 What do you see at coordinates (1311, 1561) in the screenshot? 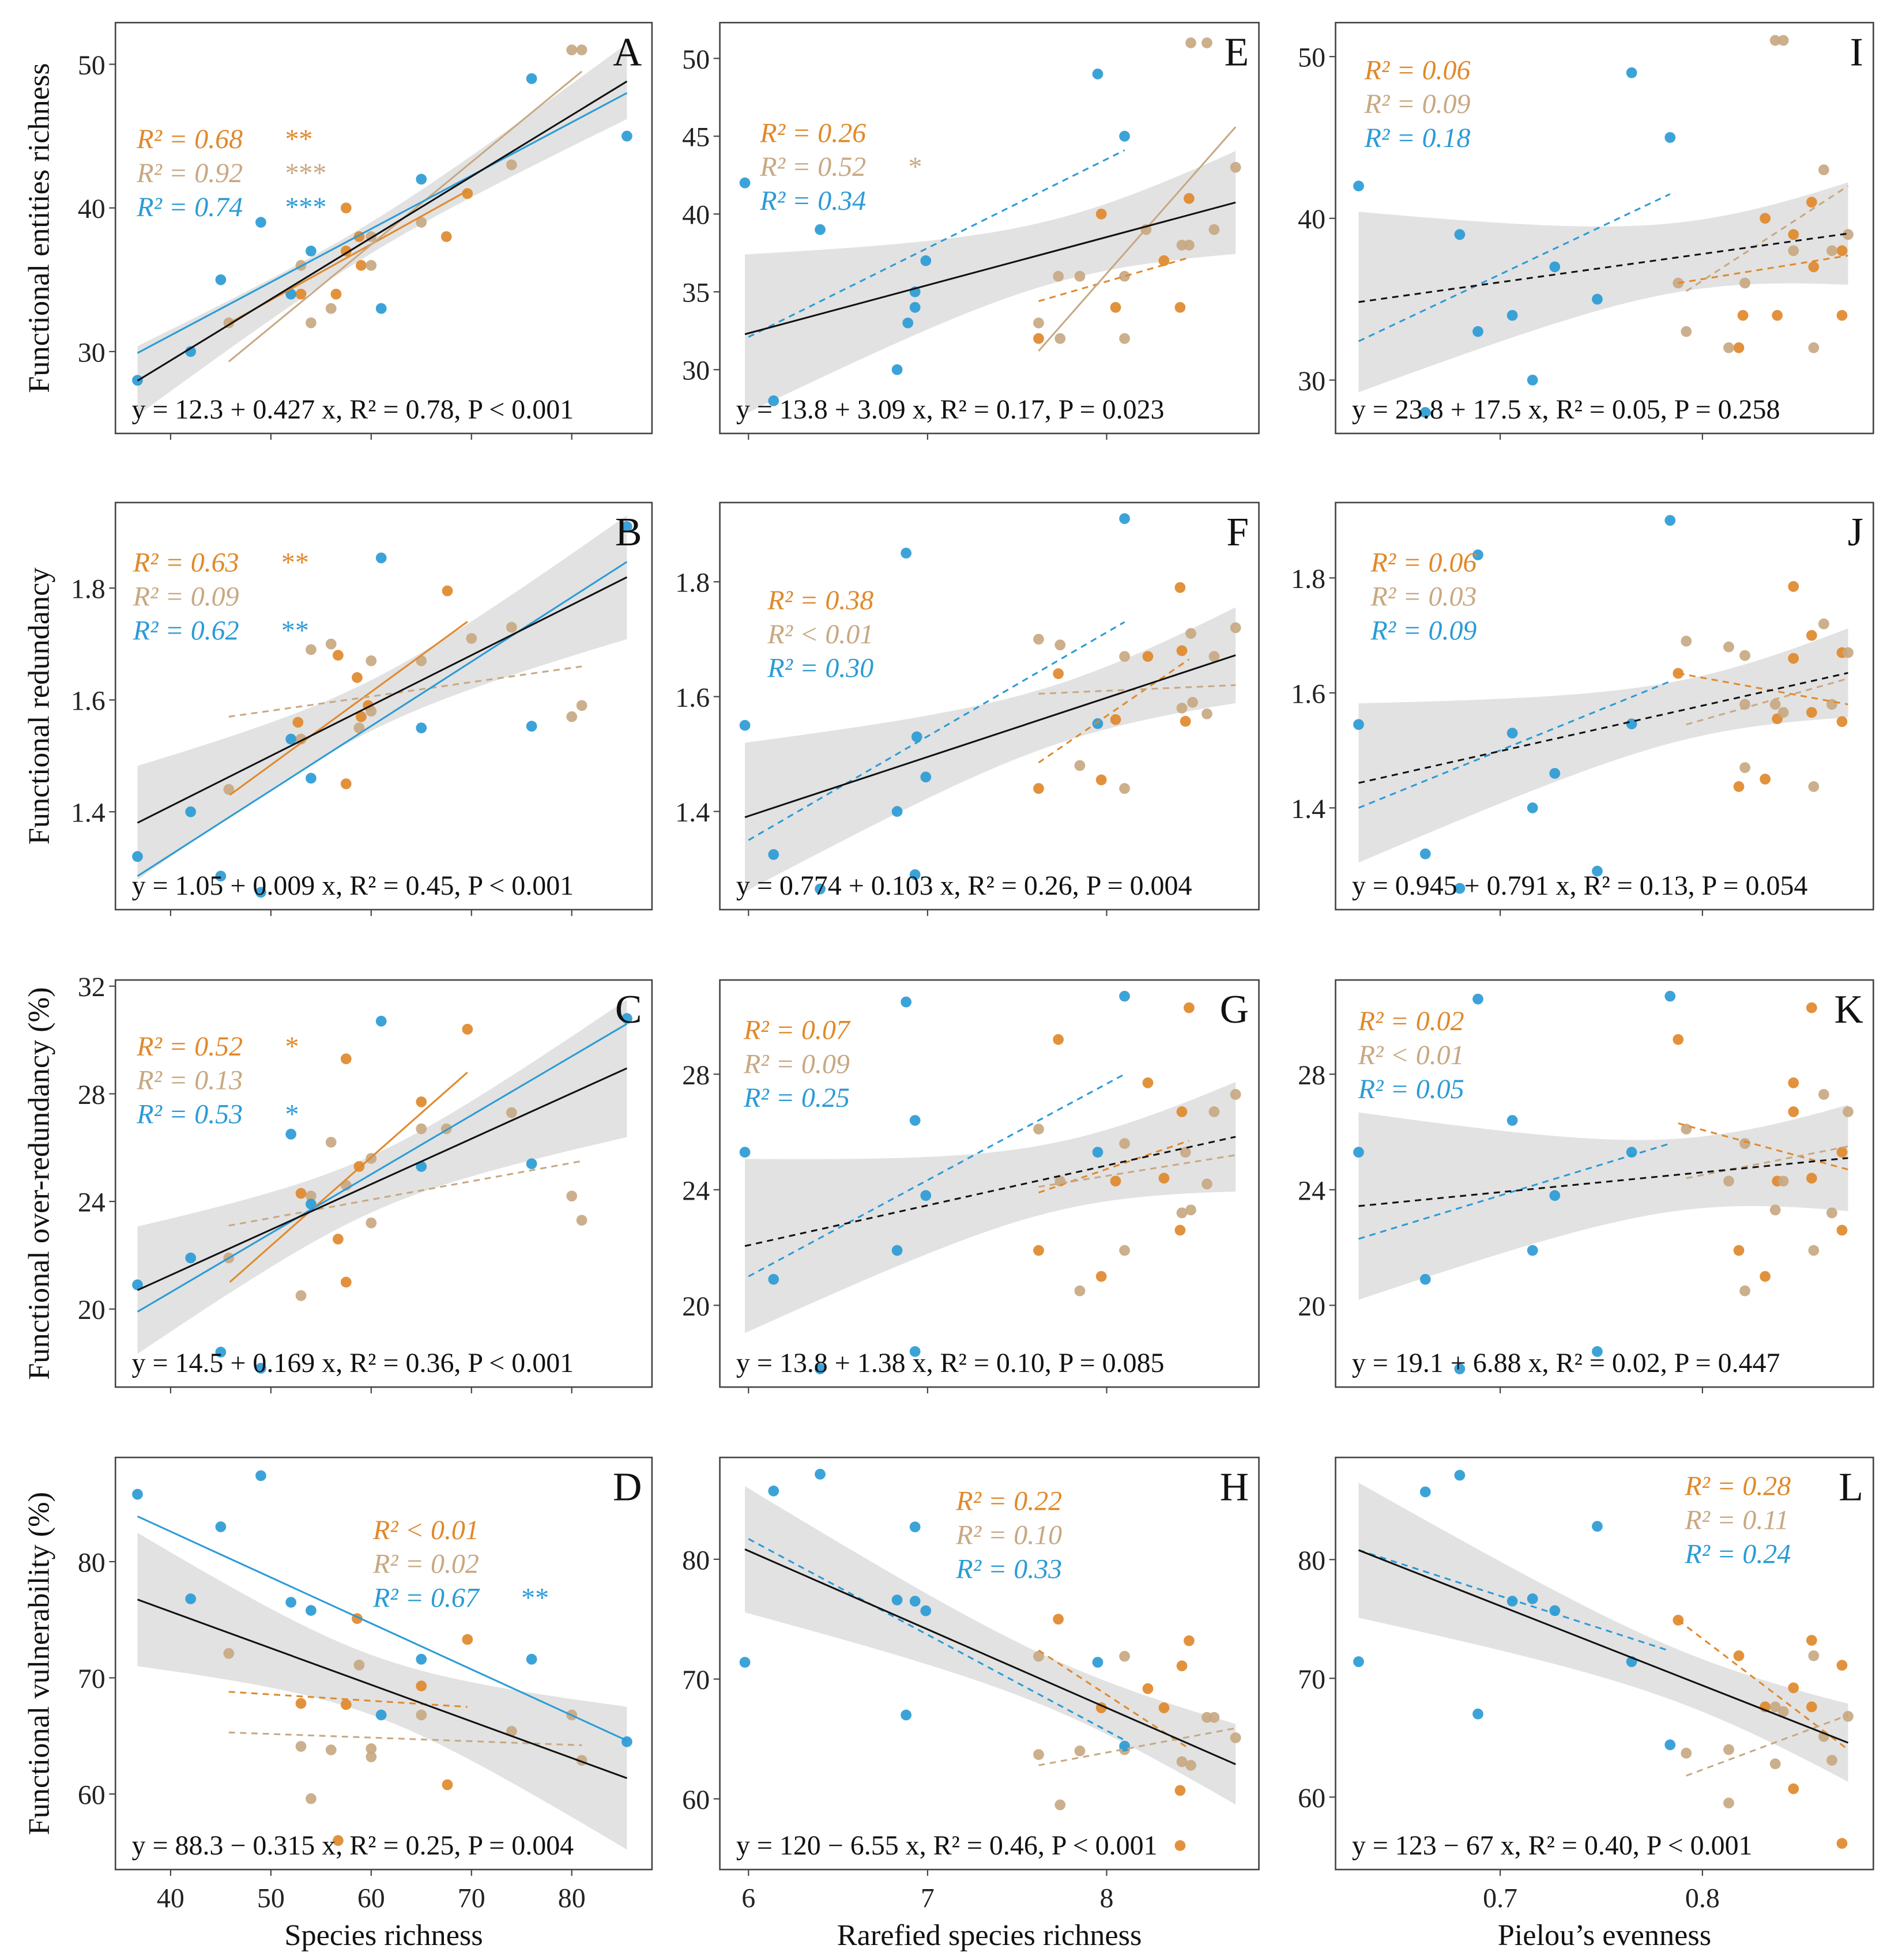
I see `y-tick-label: 80` at bounding box center [1311, 1561].